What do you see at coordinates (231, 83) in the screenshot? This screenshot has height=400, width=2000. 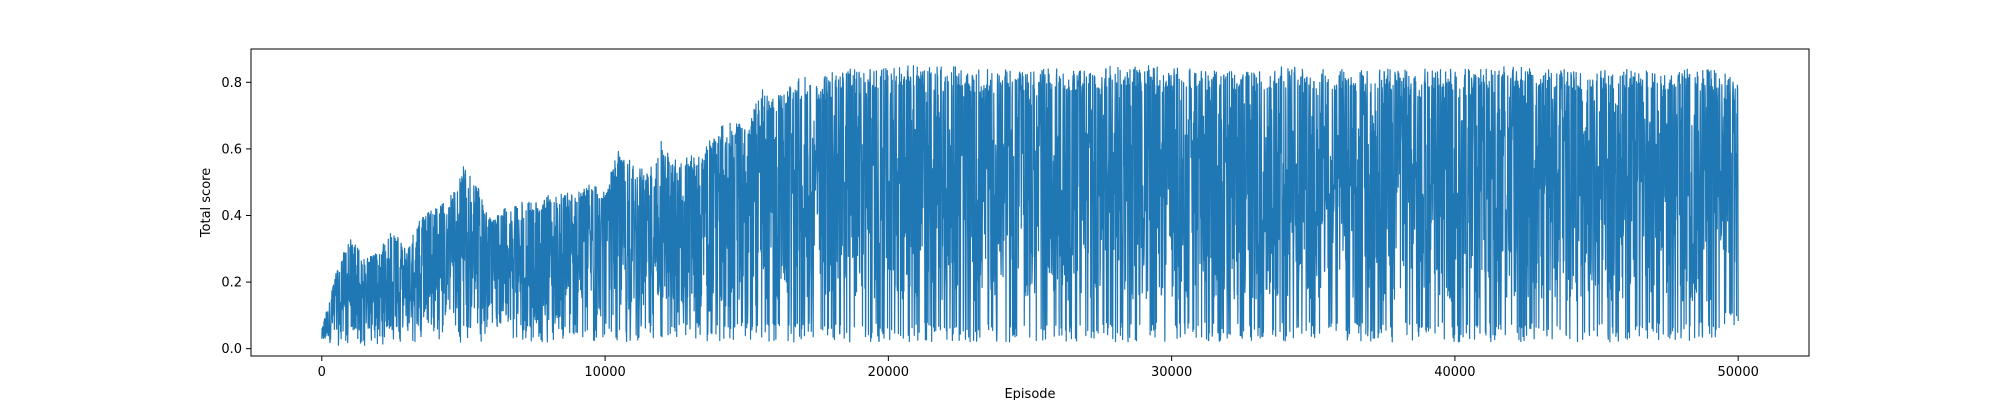 I see `y-tick-label: 0.8` at bounding box center [231, 83].